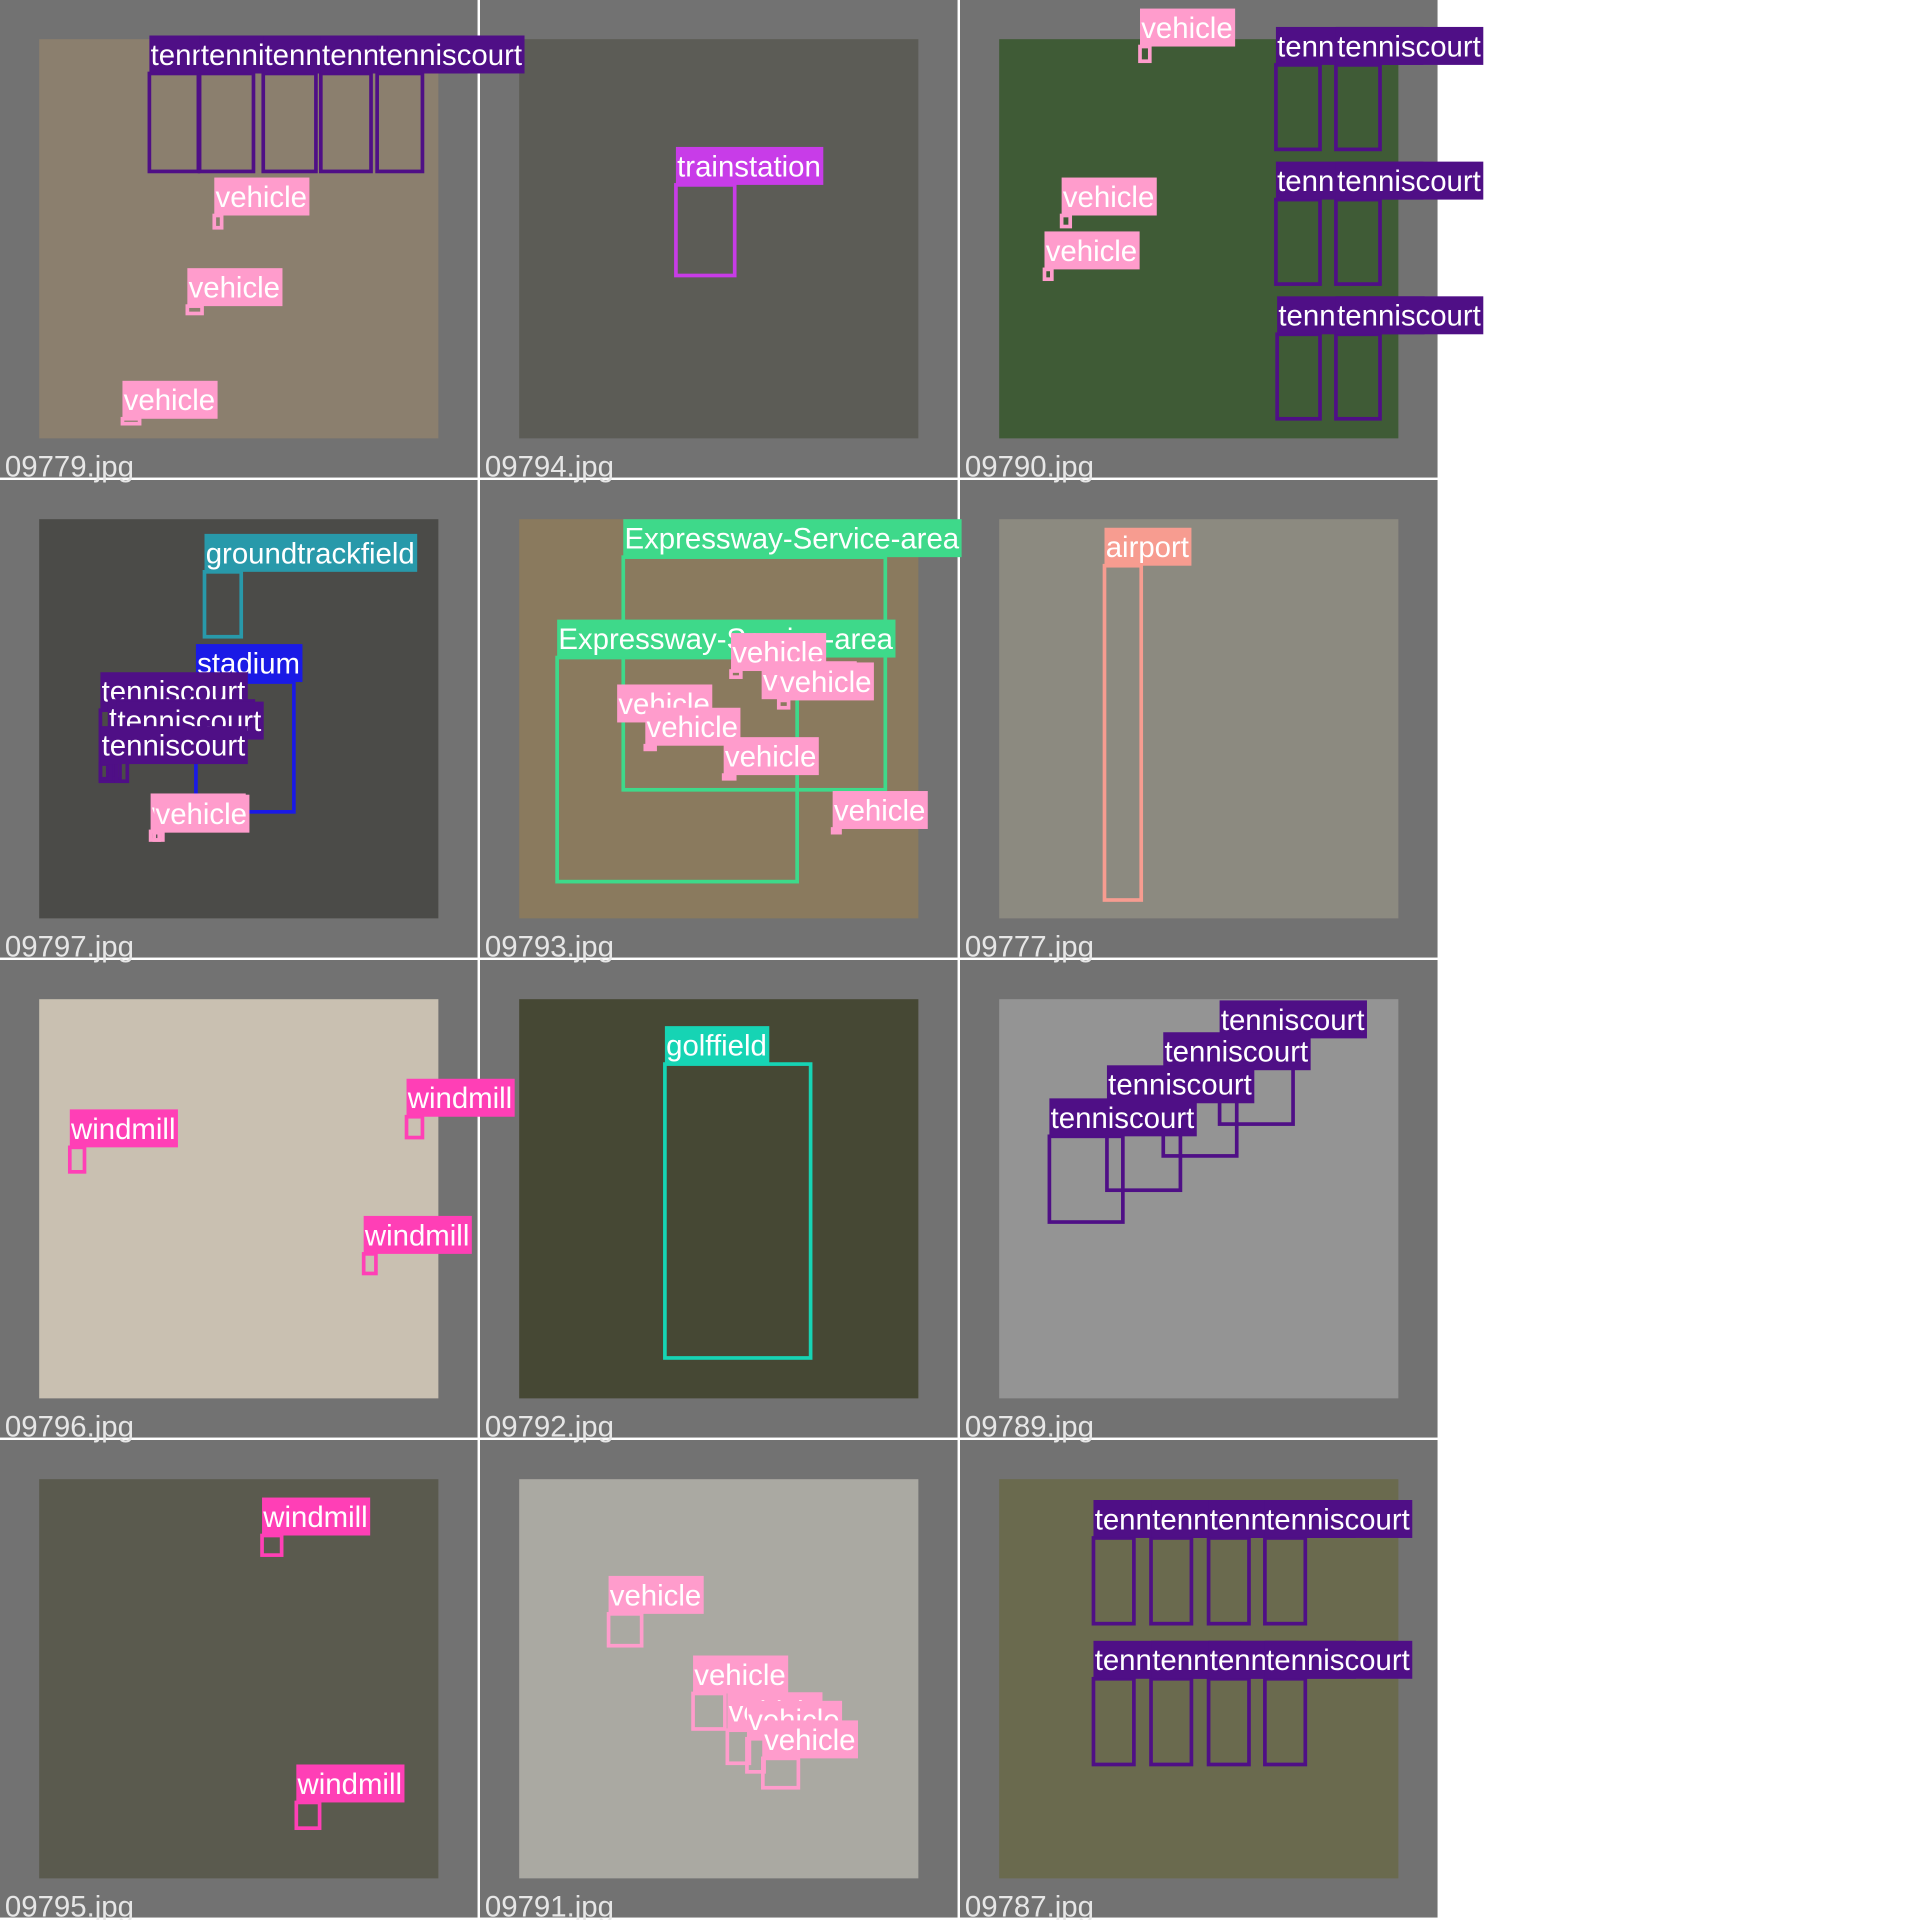 The image size is (1920, 1920). Describe the element at coordinates (549, 466) in the screenshot. I see `file-name: 09794.jpg` at that location.